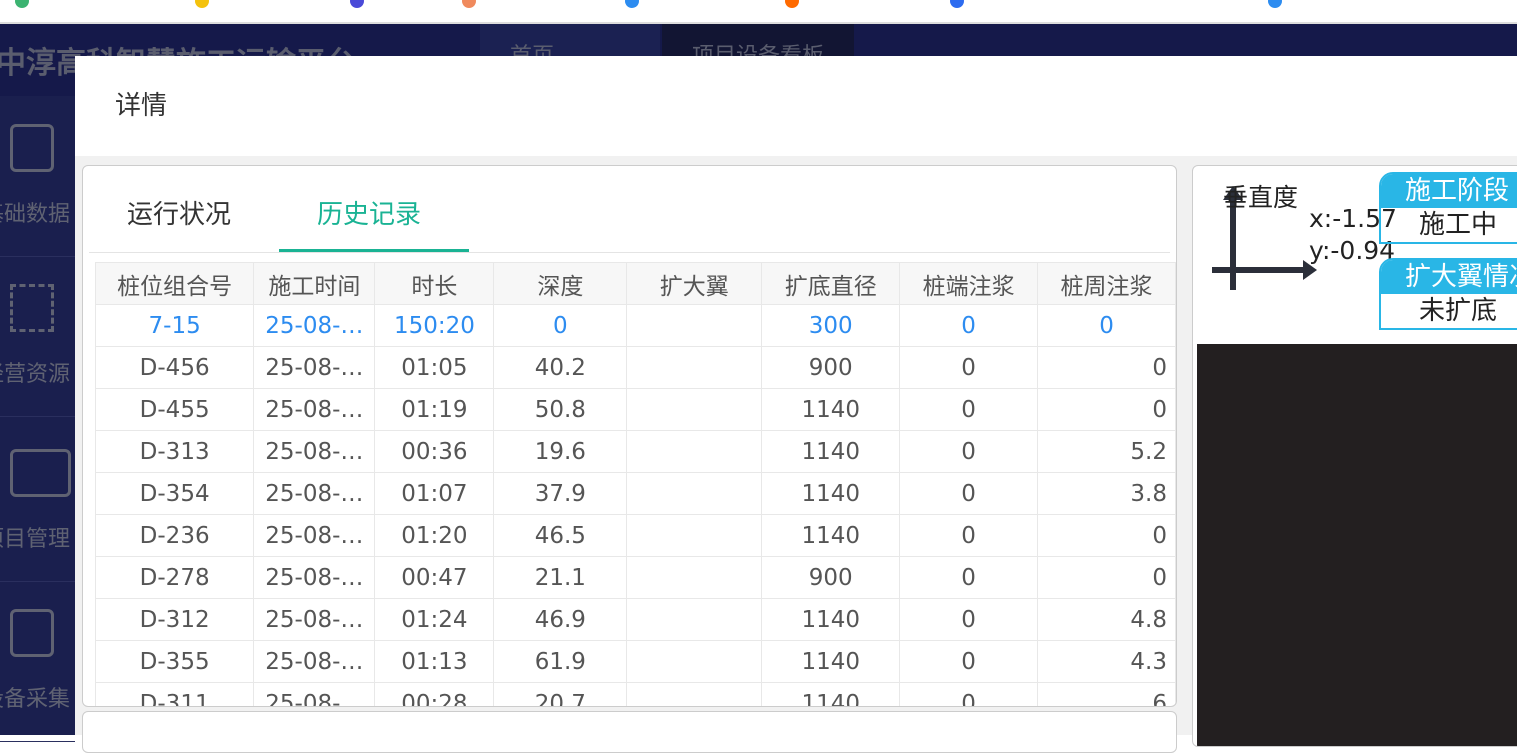 The image size is (1517, 753). What do you see at coordinates (37, 661) in the screenshot?
I see `sidebar-item-device-collection: 设备采集` at bounding box center [37, 661].